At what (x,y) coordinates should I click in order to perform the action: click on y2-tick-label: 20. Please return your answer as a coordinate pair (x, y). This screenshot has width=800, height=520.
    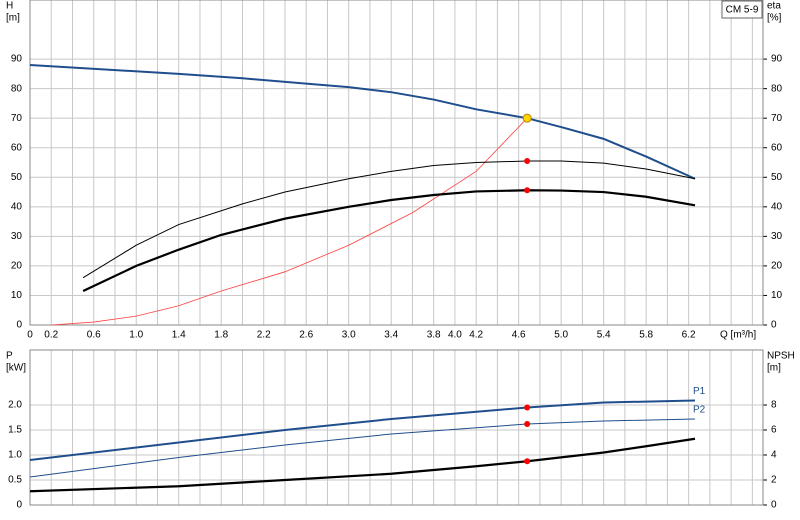
    Looking at the image, I should click on (777, 266).